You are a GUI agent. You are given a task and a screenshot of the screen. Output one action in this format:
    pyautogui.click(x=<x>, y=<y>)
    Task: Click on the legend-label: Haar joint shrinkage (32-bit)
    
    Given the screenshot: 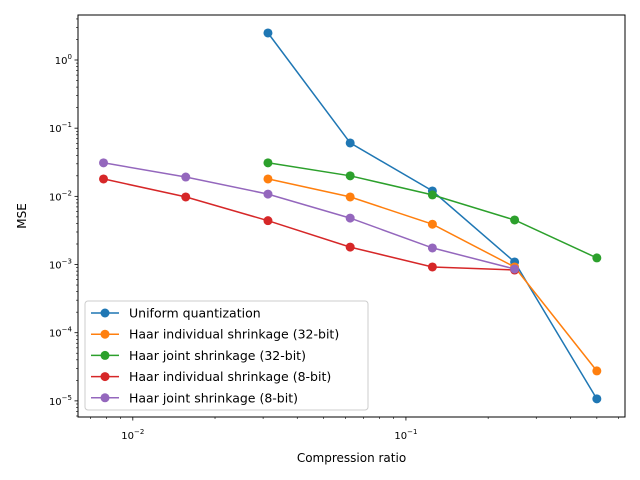 What is the action you would take?
    pyautogui.click(x=217, y=355)
    